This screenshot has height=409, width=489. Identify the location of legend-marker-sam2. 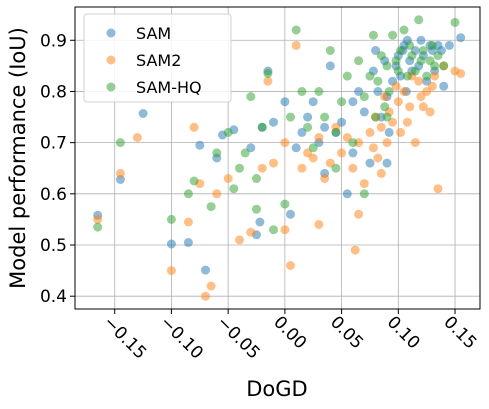
(111, 60).